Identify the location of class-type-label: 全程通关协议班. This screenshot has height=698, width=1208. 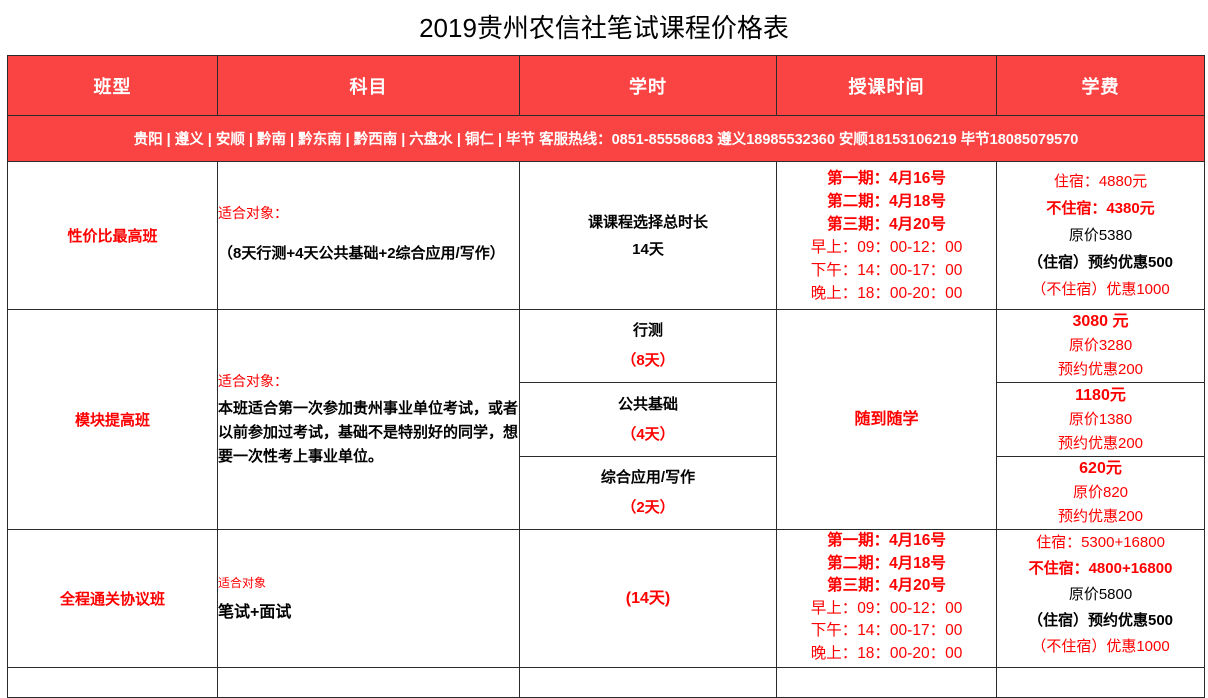
(112, 599).